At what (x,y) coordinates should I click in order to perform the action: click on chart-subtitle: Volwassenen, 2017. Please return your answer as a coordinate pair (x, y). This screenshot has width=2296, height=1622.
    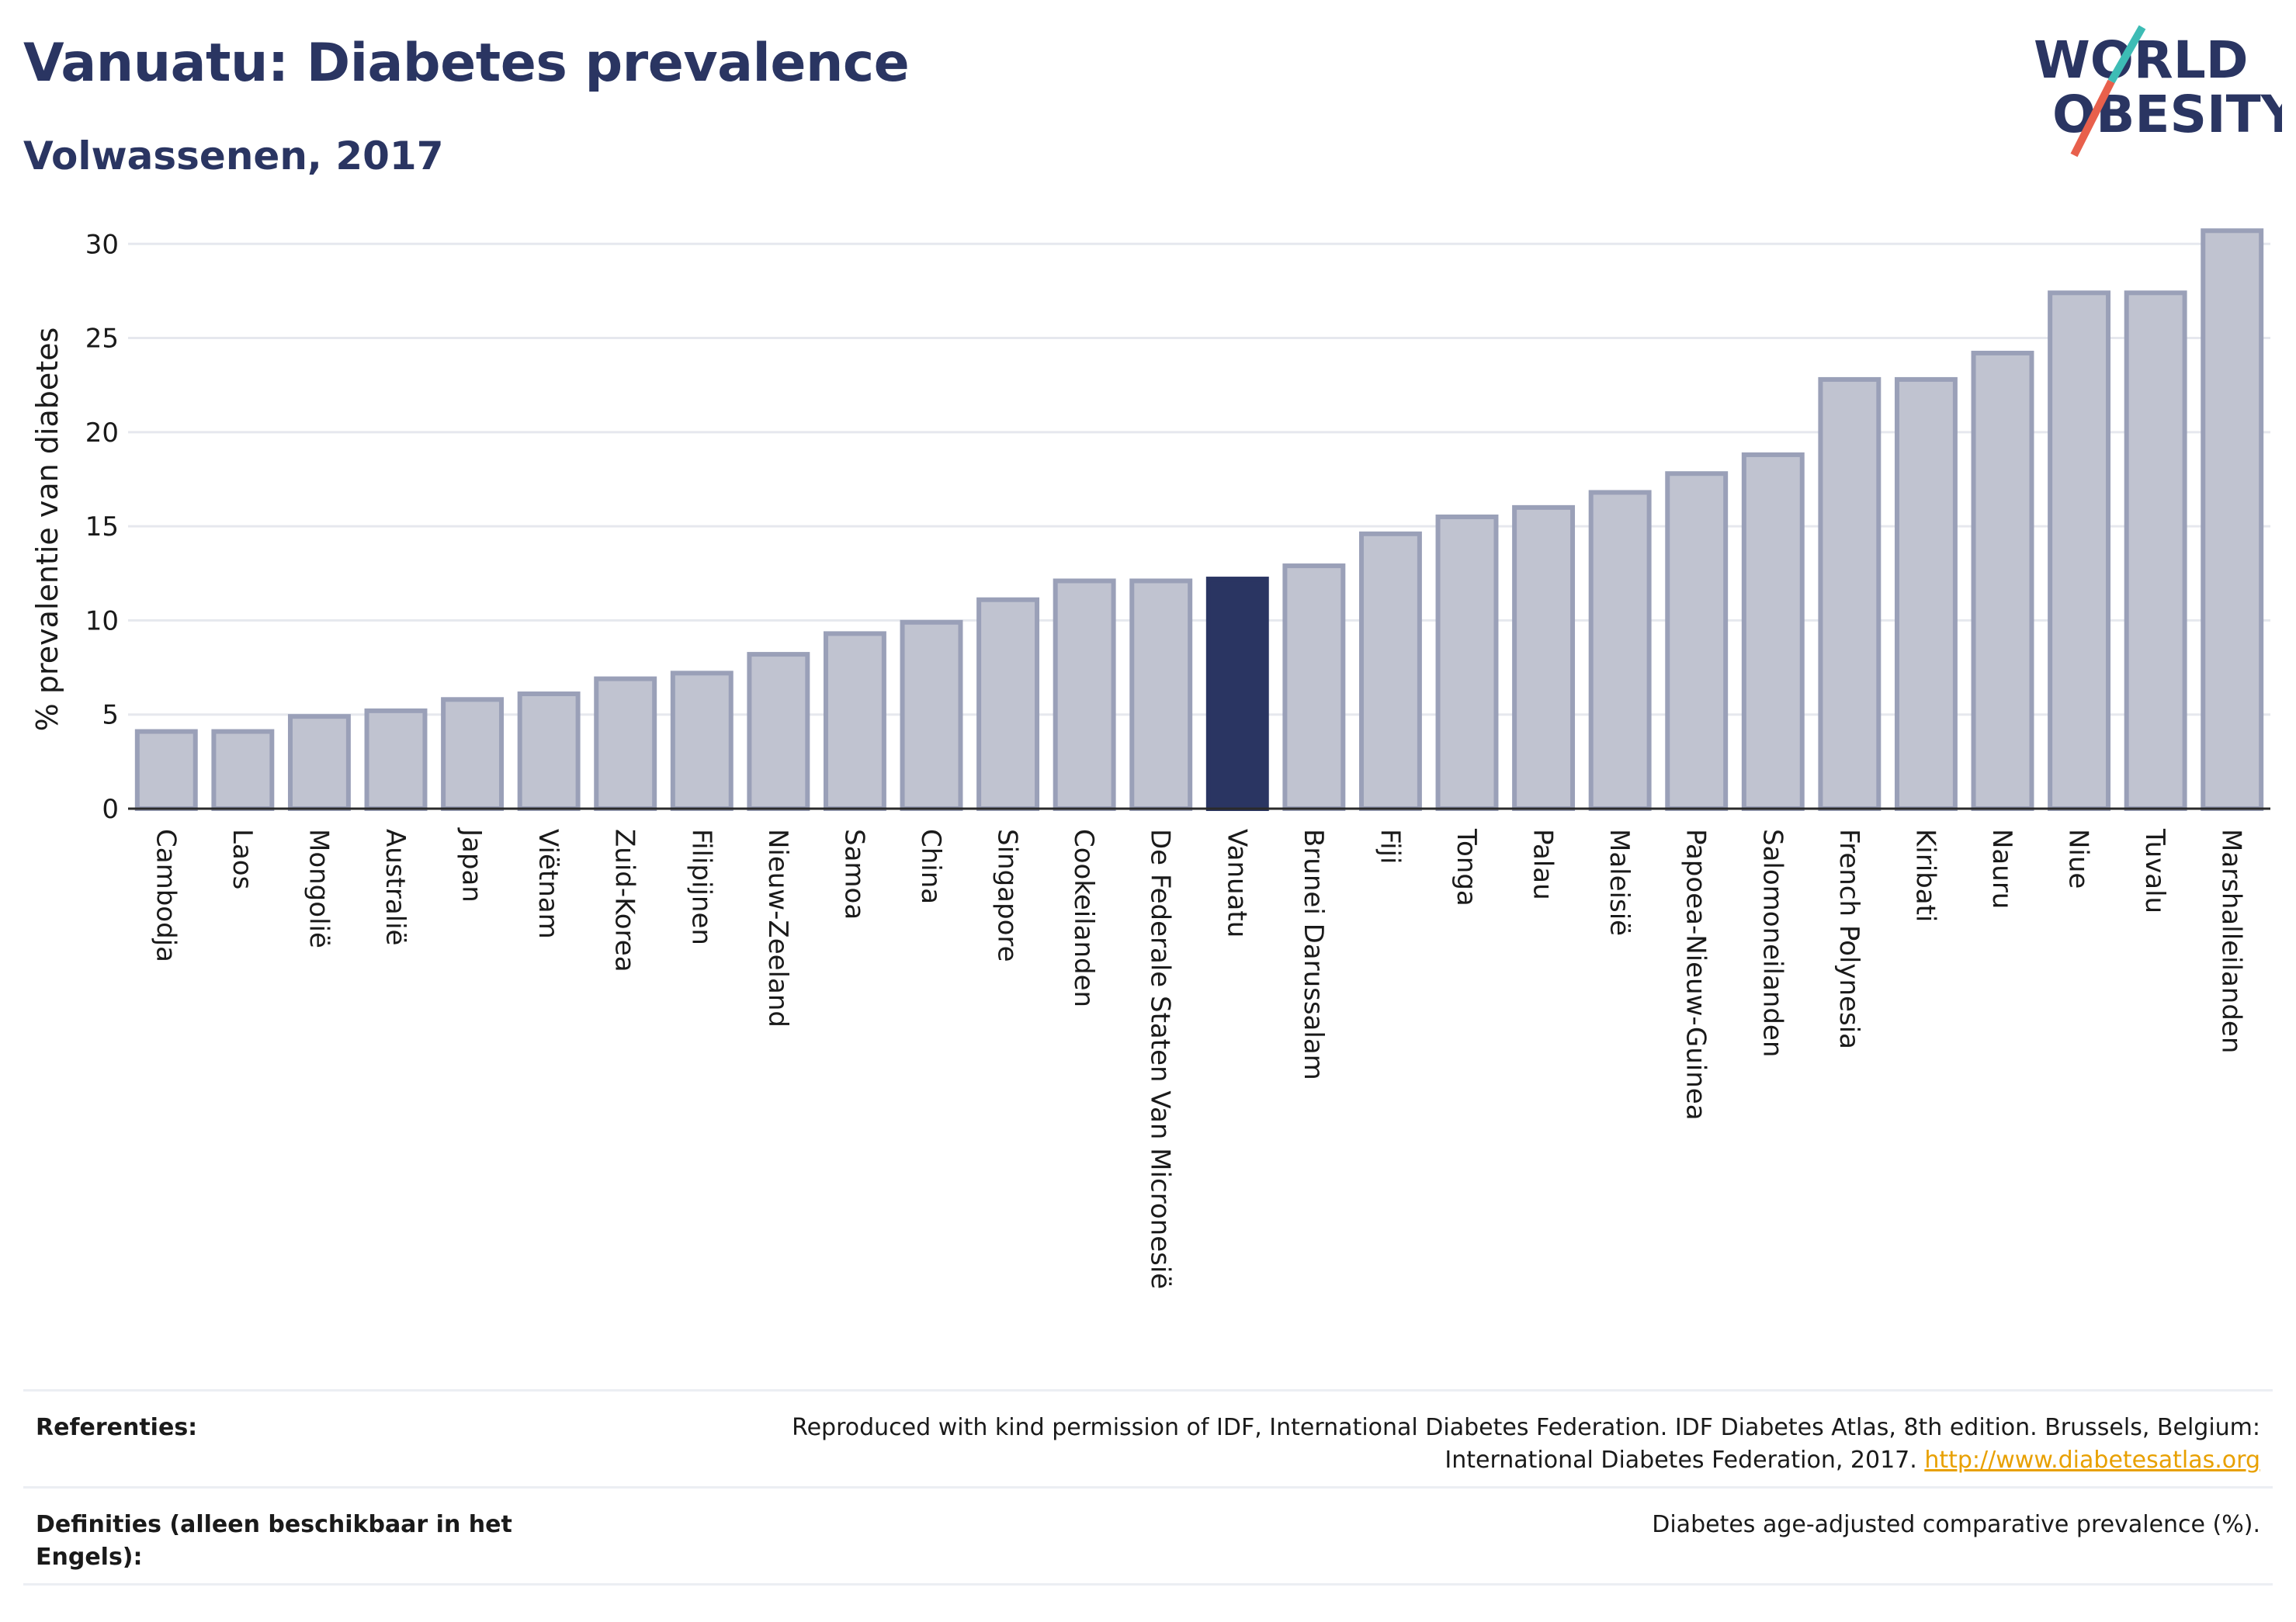
    Looking at the image, I should click on (233, 155).